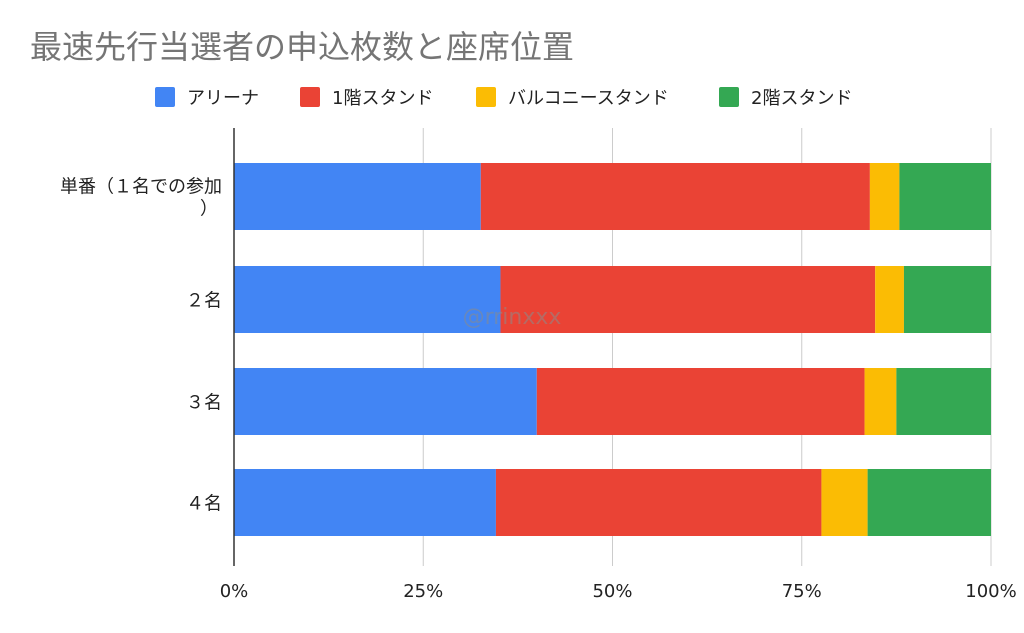 This screenshot has height=633, width=1024. I want to click on category-label: ３名, so click(204, 403).